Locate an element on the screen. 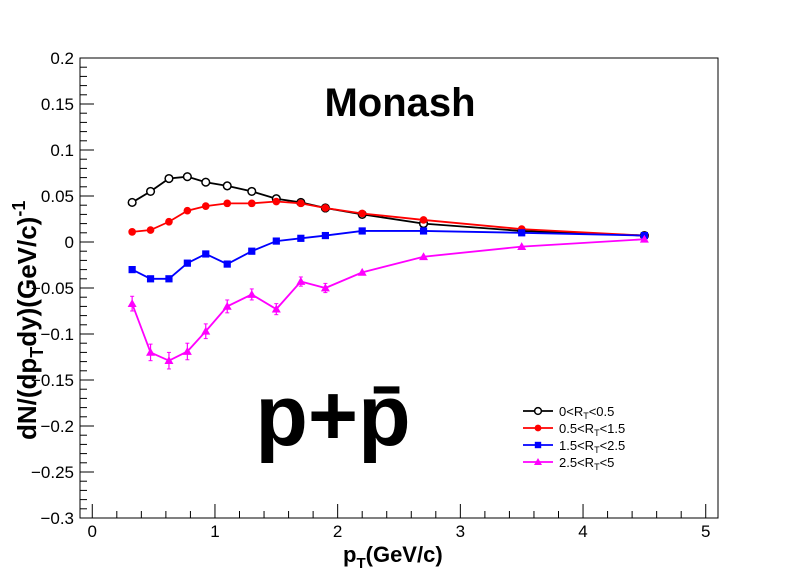 This screenshot has width=798, height=576. y-tick-label: −0.15 is located at coordinates (52, 380).